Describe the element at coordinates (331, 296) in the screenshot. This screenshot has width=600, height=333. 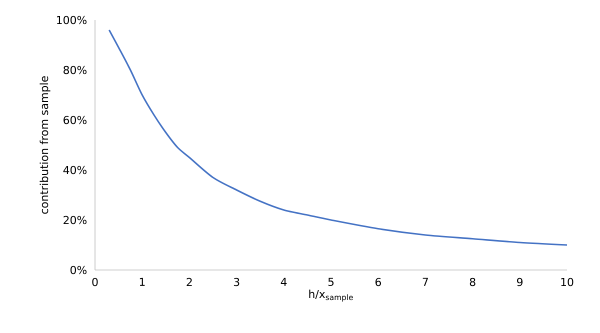
I see `x-axis-title: h/x$_{sample}$` at that location.